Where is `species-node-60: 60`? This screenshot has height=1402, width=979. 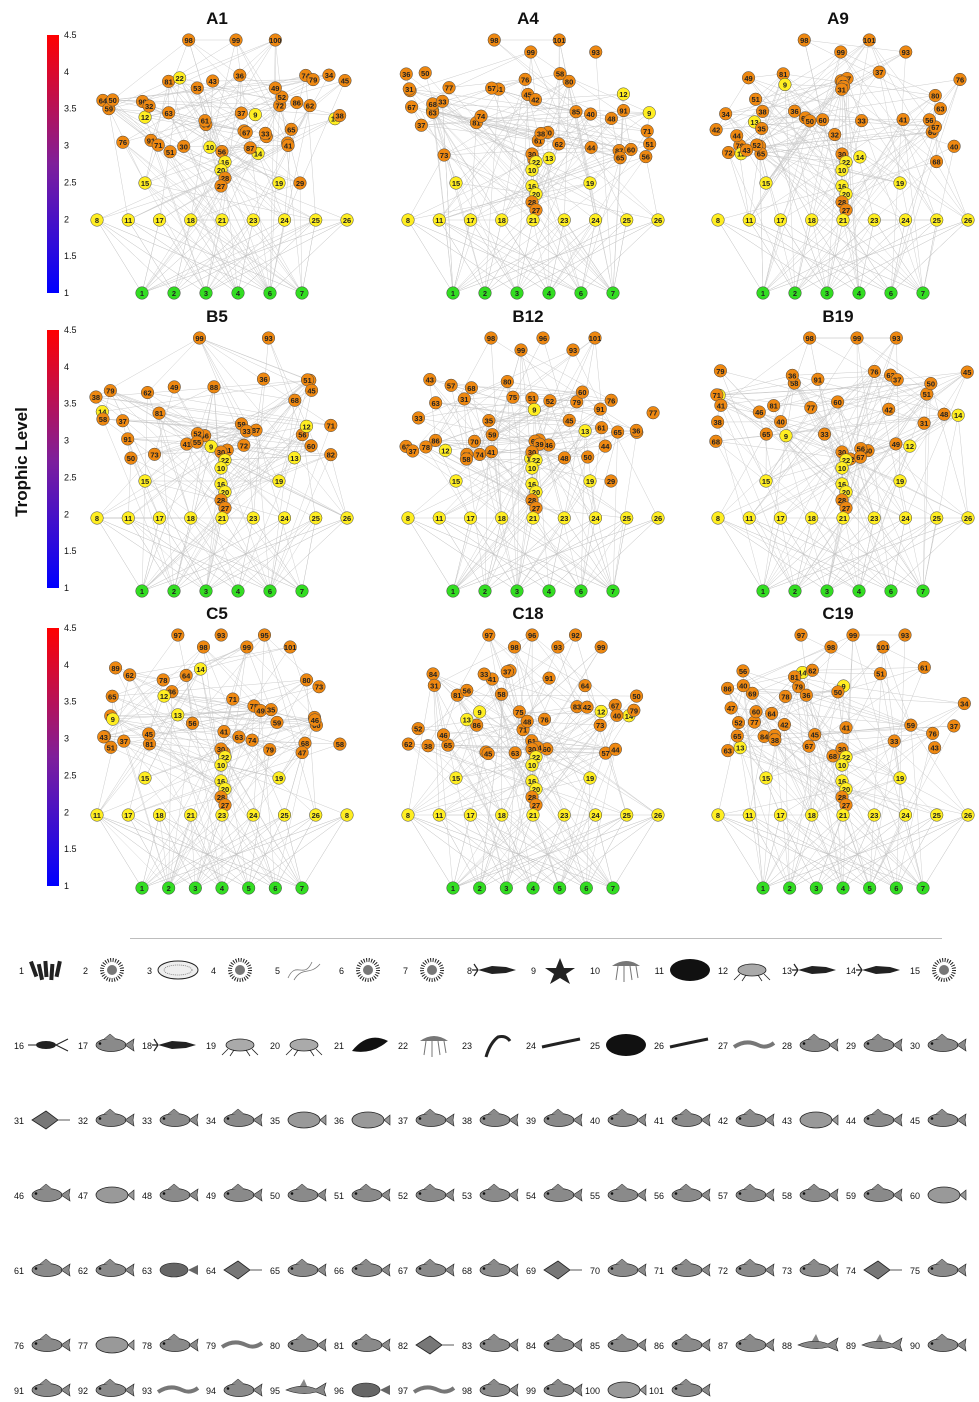
species-node-60: 60 is located at coordinates (311, 446).